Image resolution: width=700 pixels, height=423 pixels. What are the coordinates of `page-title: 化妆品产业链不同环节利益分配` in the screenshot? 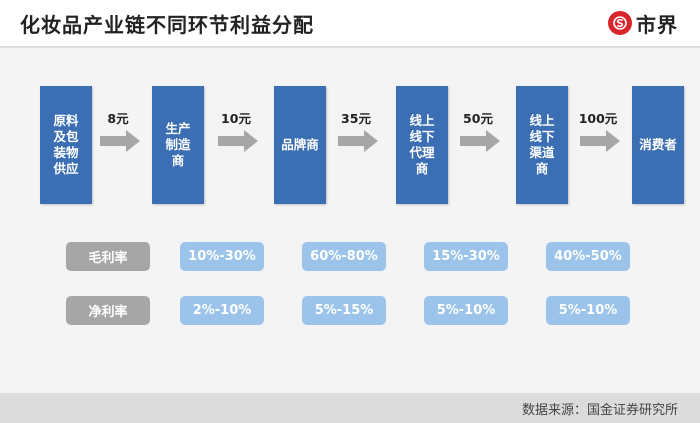 It's located at (167, 25).